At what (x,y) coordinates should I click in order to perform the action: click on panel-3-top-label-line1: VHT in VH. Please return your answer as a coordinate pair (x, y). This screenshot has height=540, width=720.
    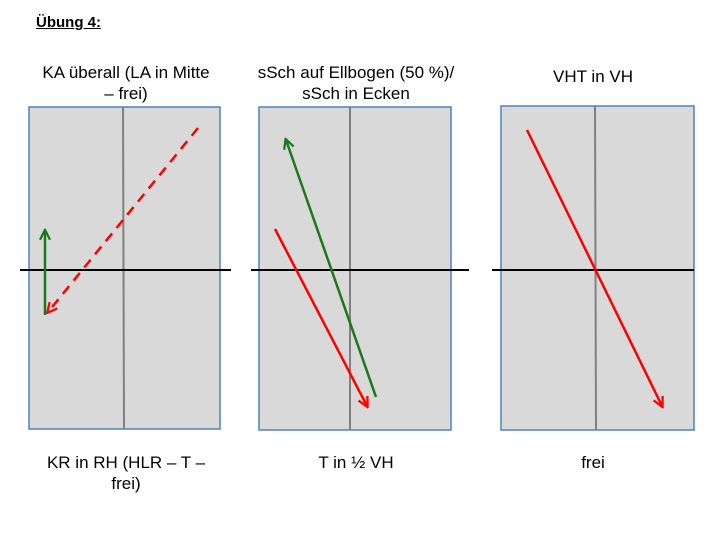
    Looking at the image, I should click on (593, 76).